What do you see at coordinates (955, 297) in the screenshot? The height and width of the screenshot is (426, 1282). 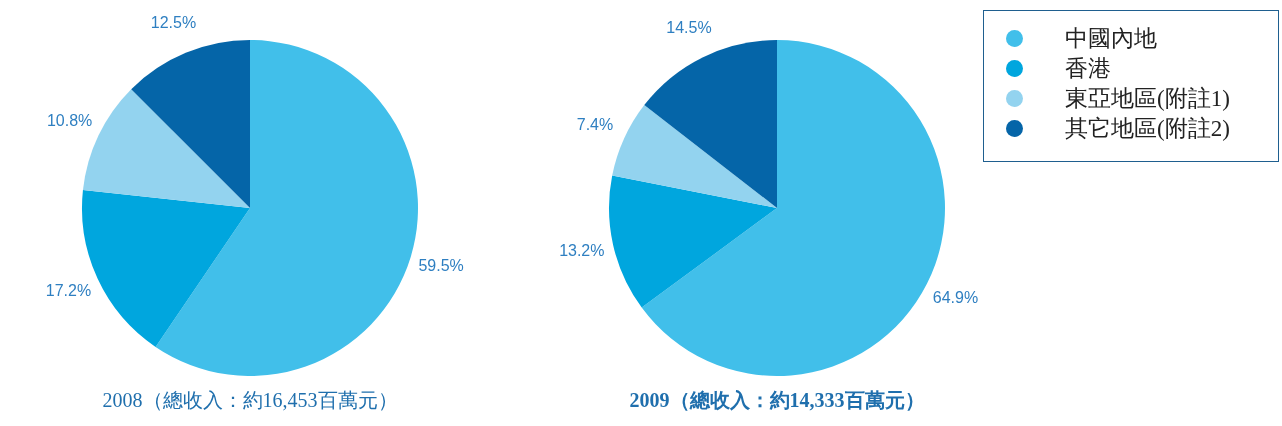 I see `data-label: 64.9%` at bounding box center [955, 297].